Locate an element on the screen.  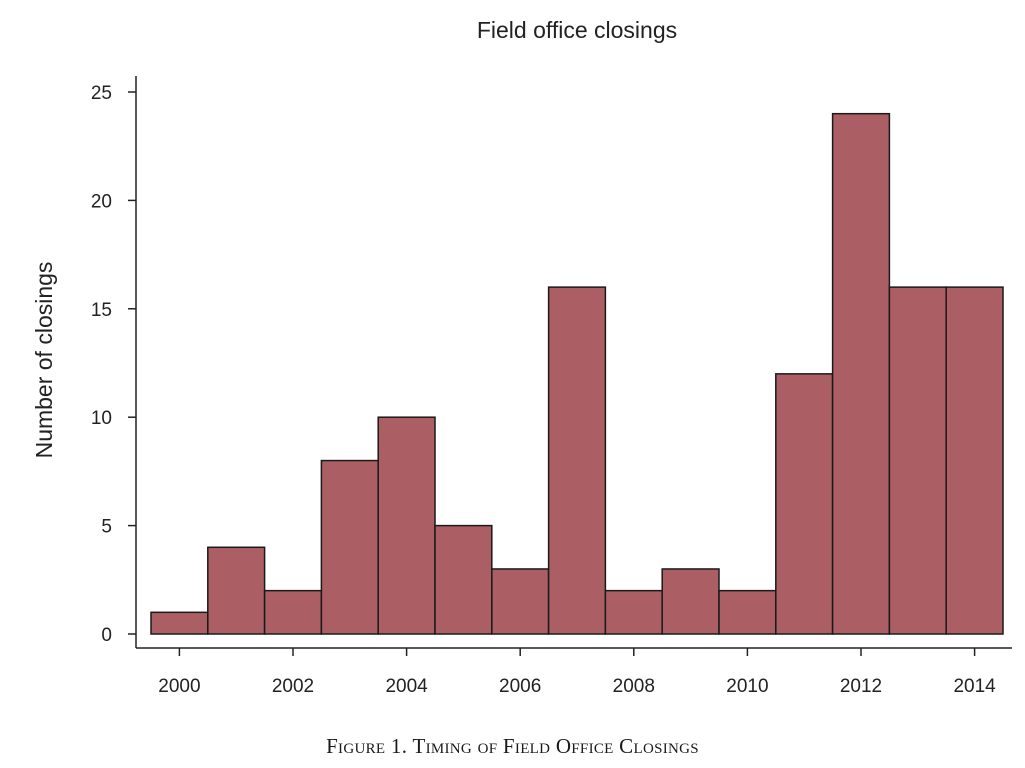
y-tick-label: 20 is located at coordinates (101, 201).